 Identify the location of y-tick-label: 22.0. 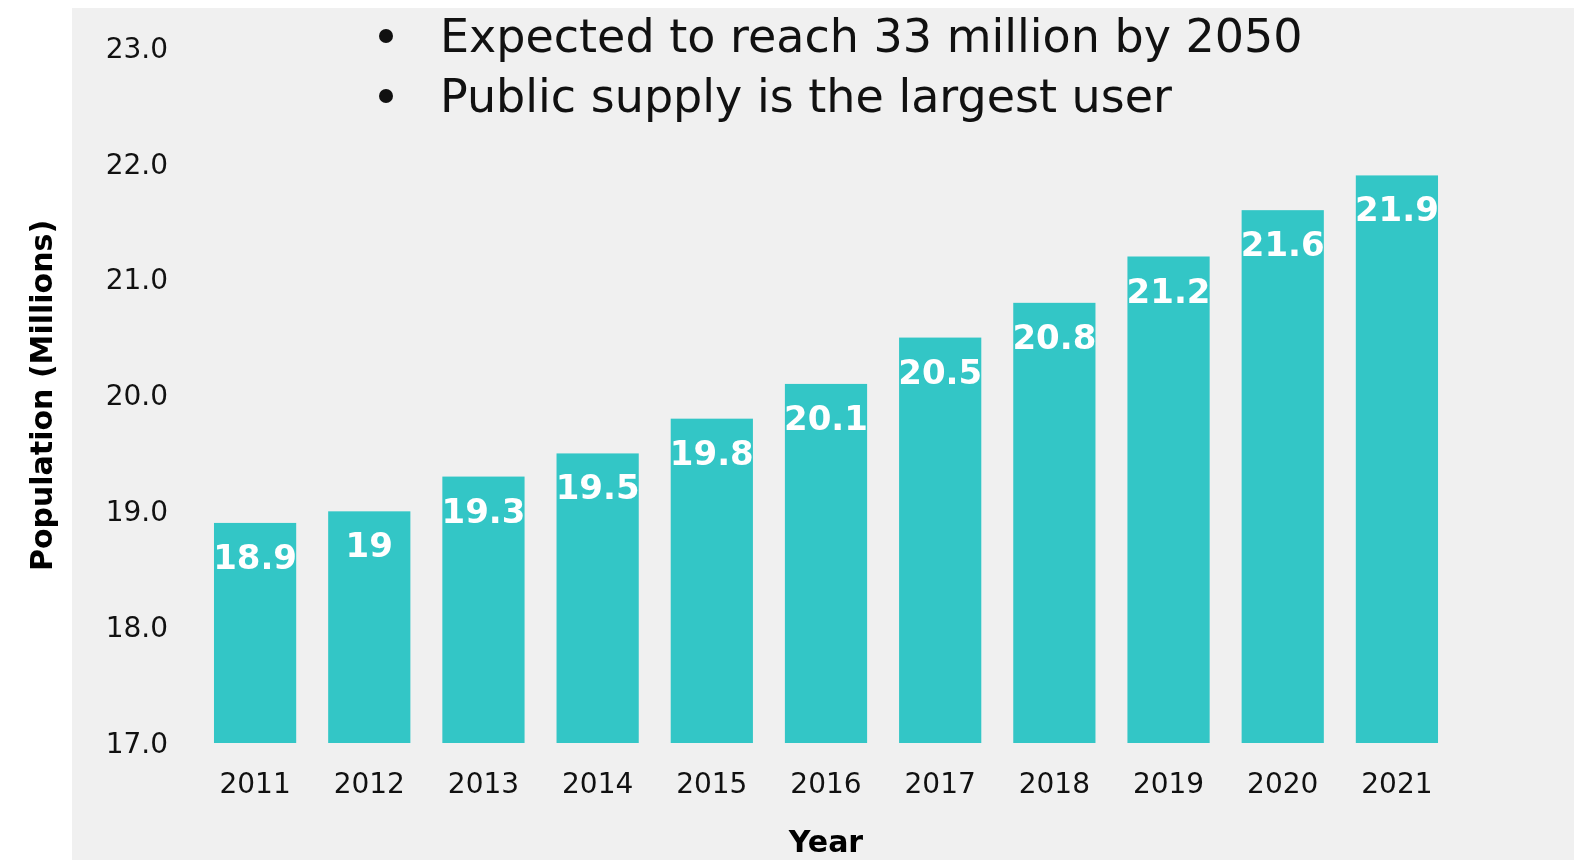
(136, 164).